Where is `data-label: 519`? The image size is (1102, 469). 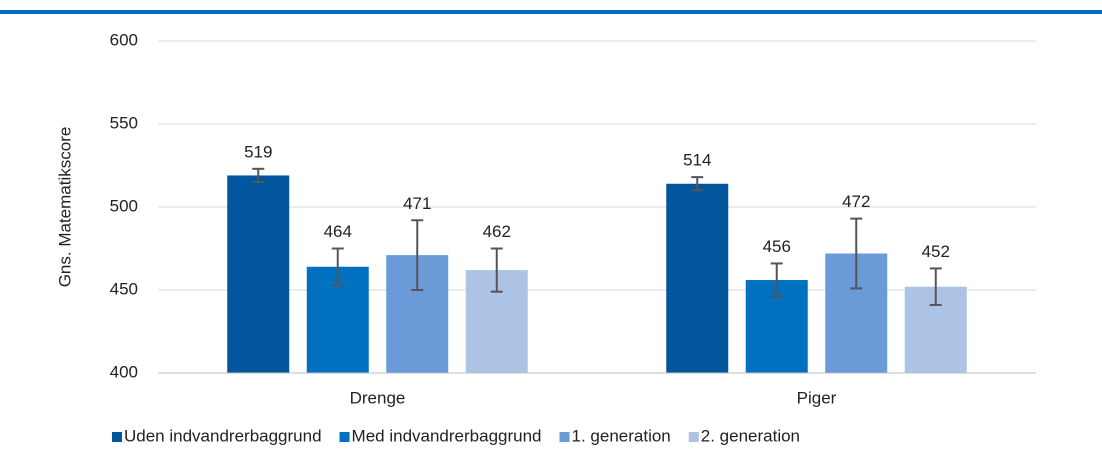
data-label: 519 is located at coordinates (258, 151).